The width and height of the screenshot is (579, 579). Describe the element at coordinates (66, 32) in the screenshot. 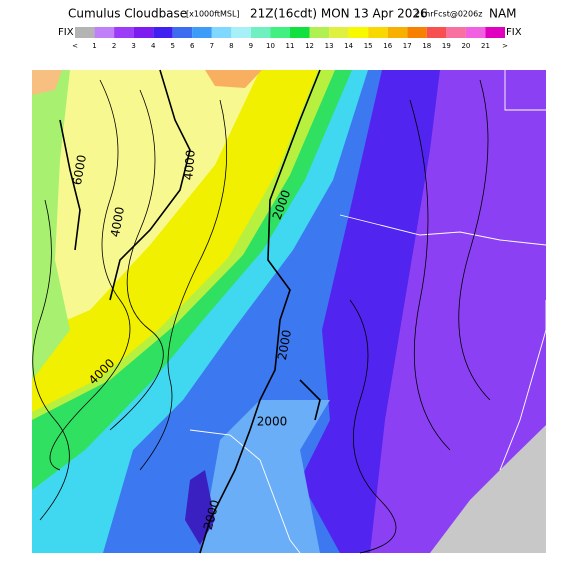

I see `fix-left: FIX` at that location.